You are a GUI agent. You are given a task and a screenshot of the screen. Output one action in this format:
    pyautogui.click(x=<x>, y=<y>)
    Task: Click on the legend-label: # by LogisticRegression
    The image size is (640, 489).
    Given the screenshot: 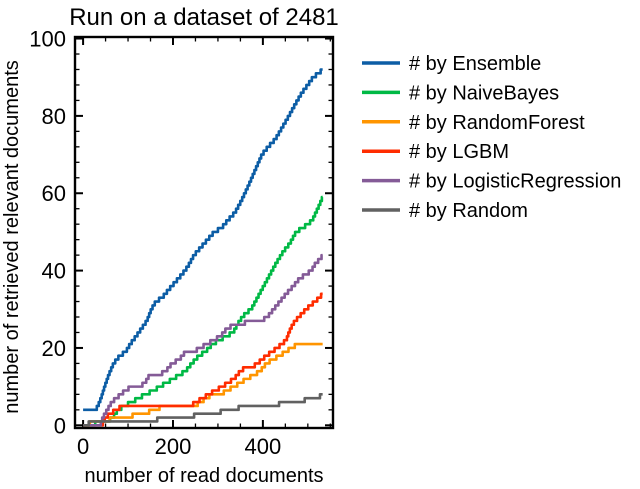 What is the action you would take?
    pyautogui.click(x=515, y=182)
    